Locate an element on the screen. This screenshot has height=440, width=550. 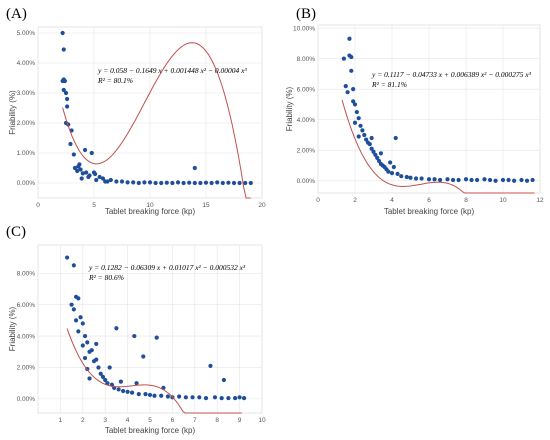
x-tick-label: 5 is located at coordinates (150, 420).